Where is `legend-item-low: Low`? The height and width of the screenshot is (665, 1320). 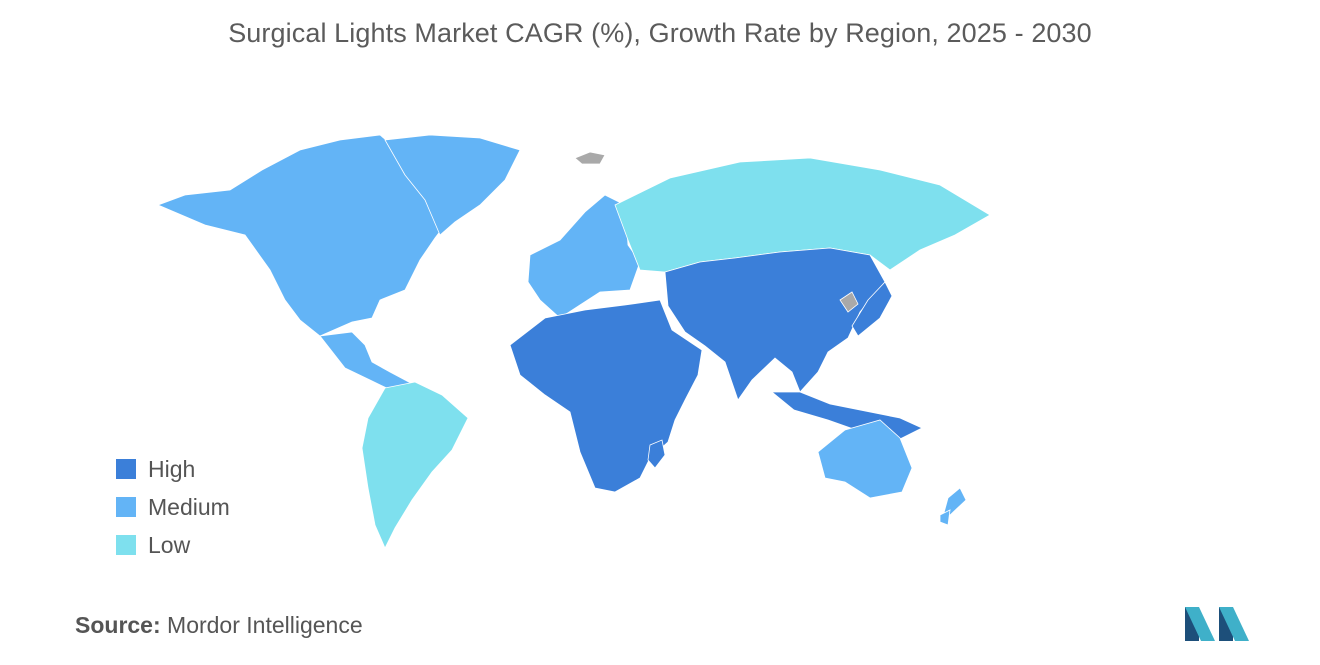 legend-item-low: Low is located at coordinates (173, 545).